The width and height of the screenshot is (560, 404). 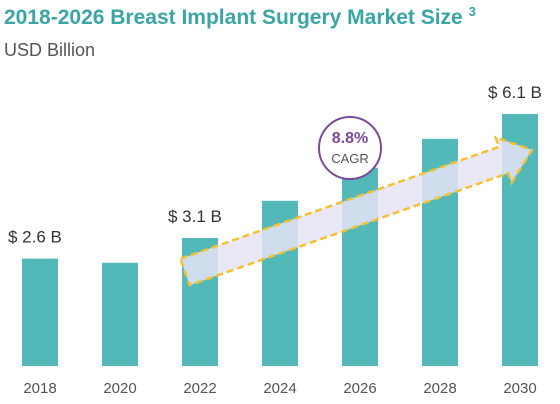 I want to click on value-label: $ 3.1 B, so click(x=195, y=216).